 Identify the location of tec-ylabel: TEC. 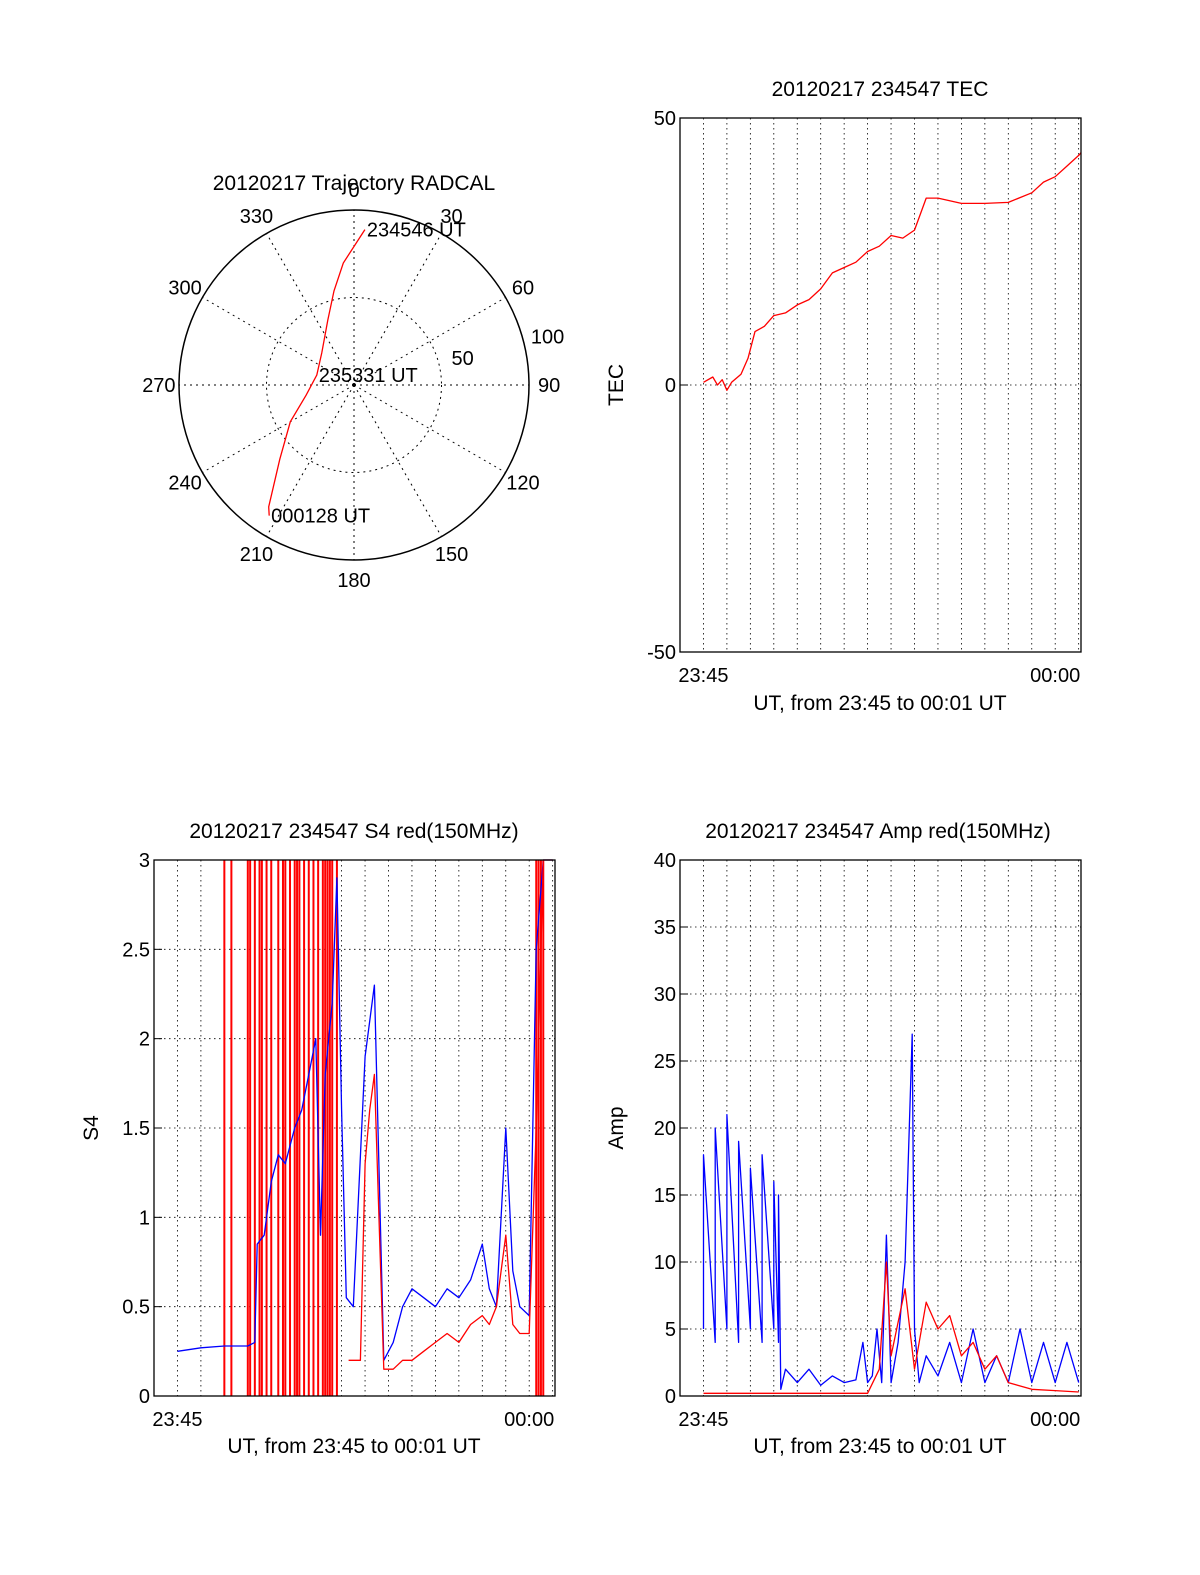
(616, 385).